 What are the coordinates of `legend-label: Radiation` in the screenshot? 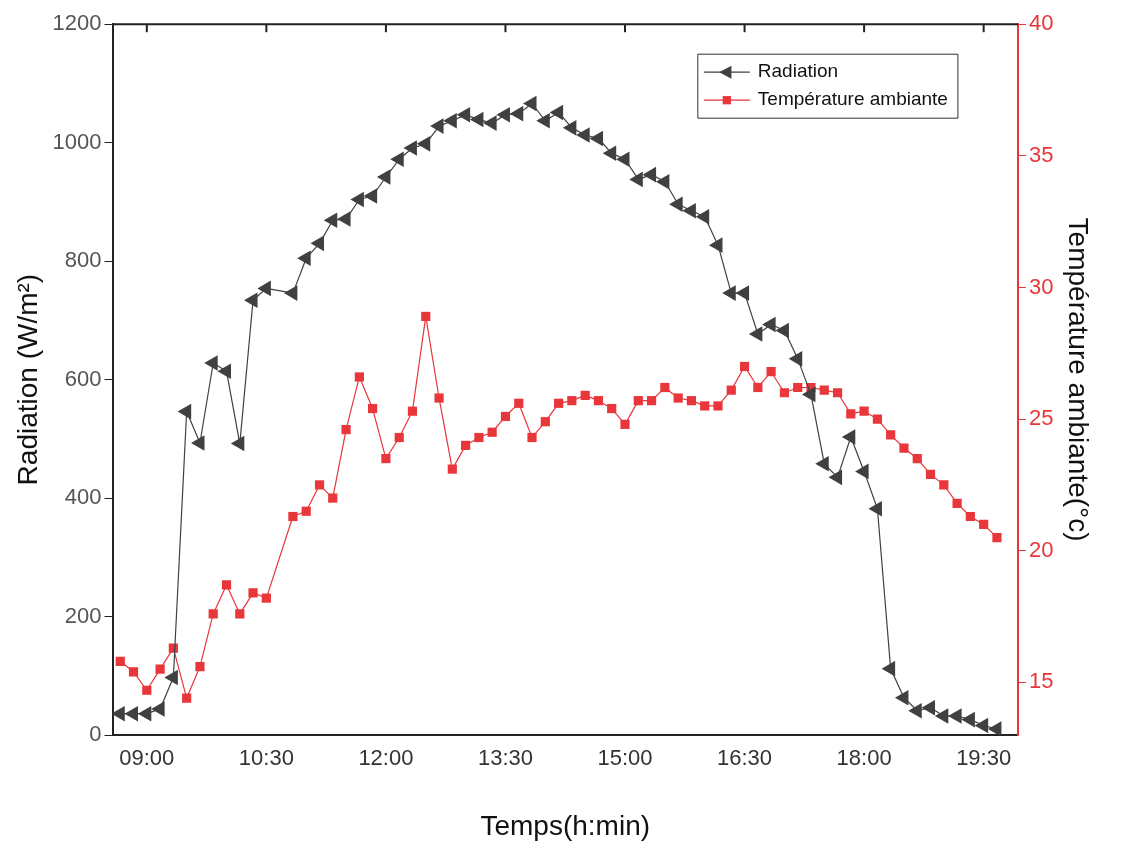 It's located at (798, 71).